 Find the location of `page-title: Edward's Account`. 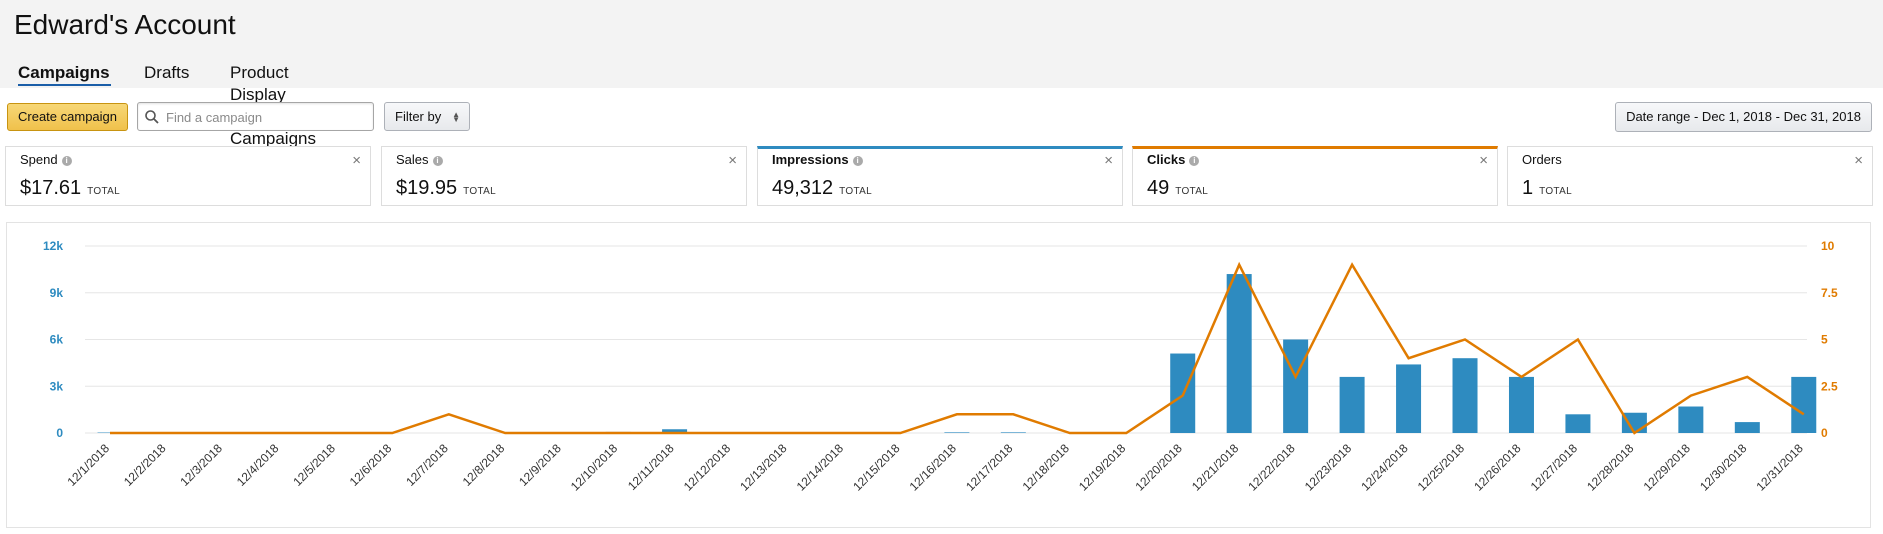

page-title: Edward's Account is located at coordinates (125, 24).